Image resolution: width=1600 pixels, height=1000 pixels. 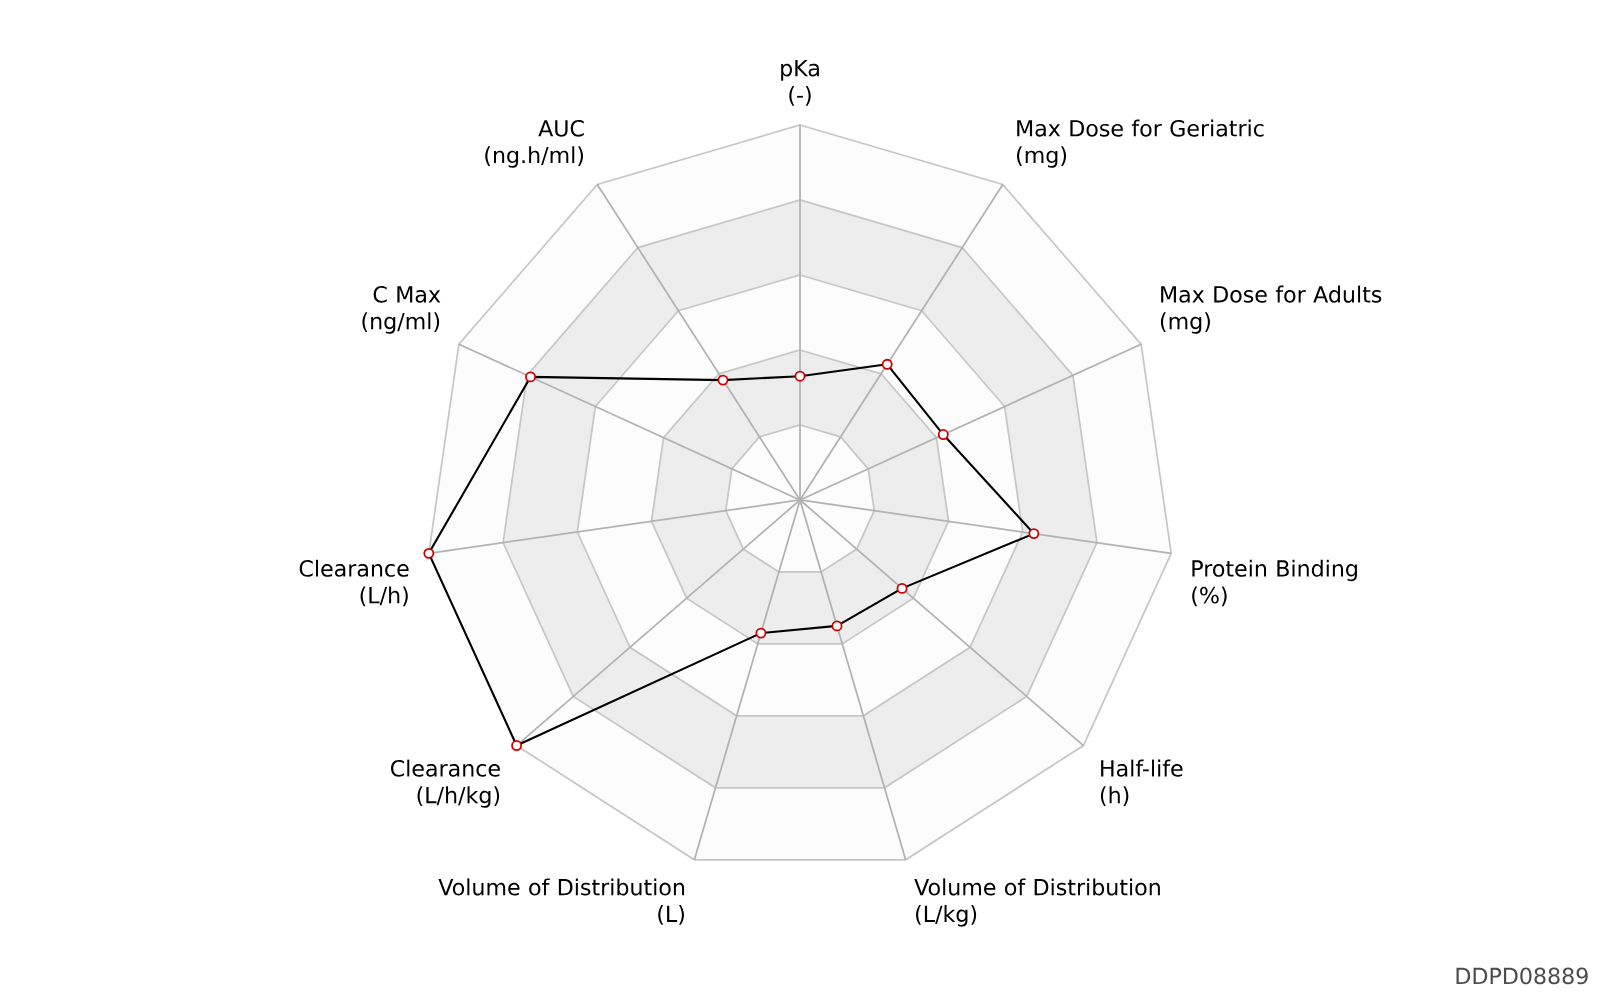 I want to click on text: DDPD08889, so click(x=1522, y=976).